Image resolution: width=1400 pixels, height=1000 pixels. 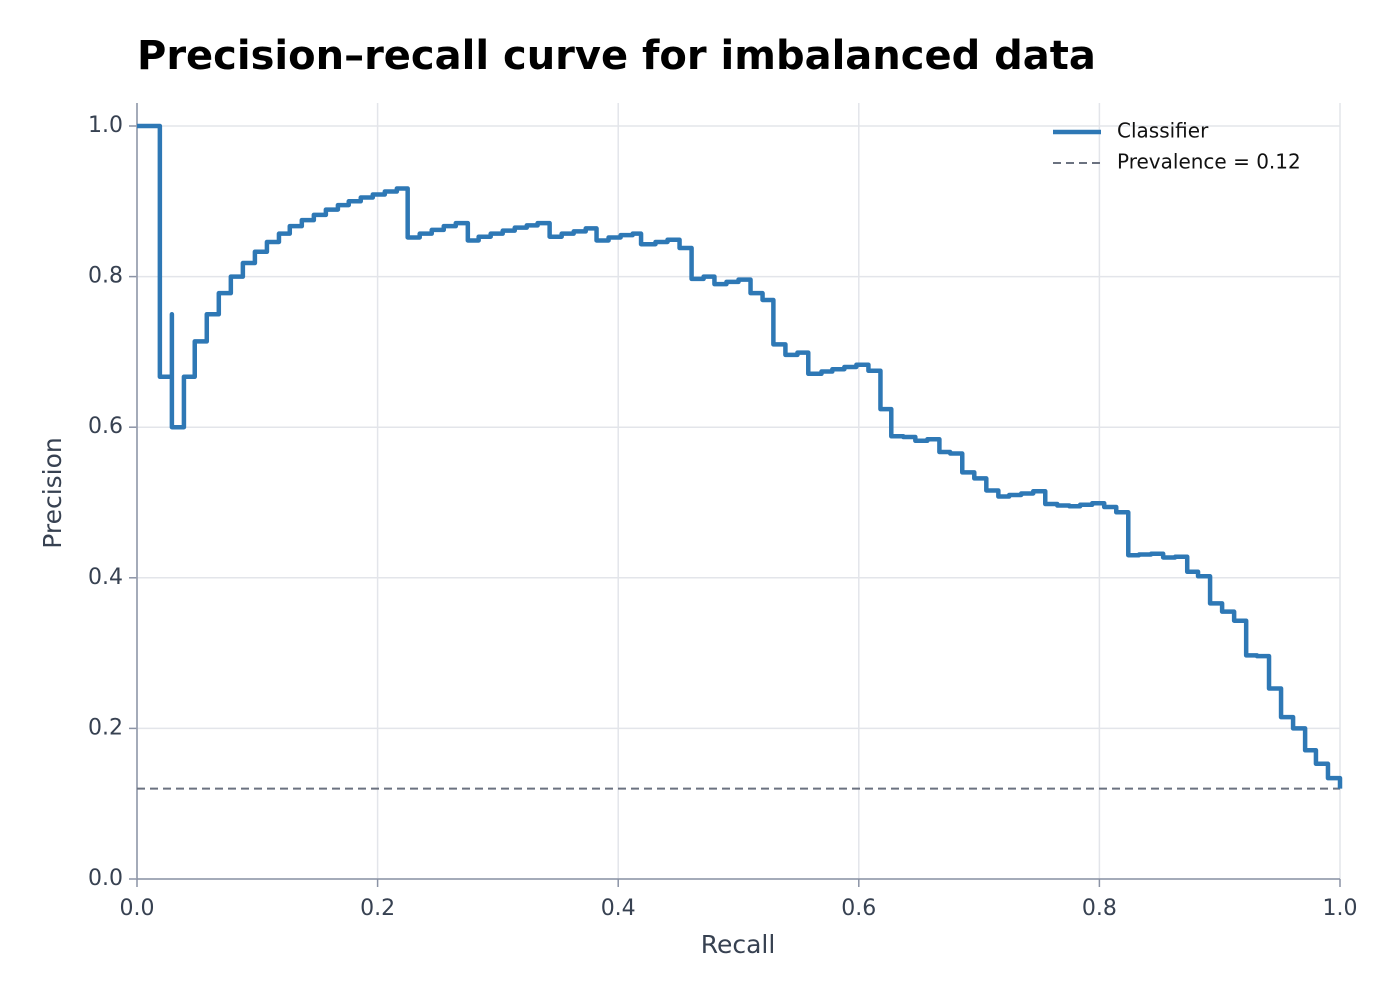 I want to click on y-tick-label: 0.4, so click(x=105, y=577).